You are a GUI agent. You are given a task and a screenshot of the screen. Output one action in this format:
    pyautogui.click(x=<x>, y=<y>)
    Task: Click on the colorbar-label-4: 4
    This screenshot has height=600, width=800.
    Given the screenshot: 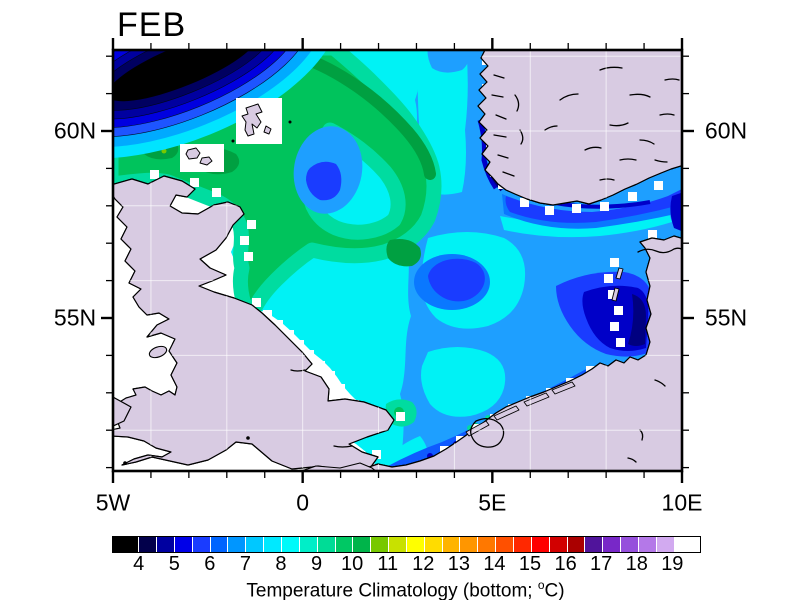 What is the action you would take?
    pyautogui.click(x=139, y=564)
    